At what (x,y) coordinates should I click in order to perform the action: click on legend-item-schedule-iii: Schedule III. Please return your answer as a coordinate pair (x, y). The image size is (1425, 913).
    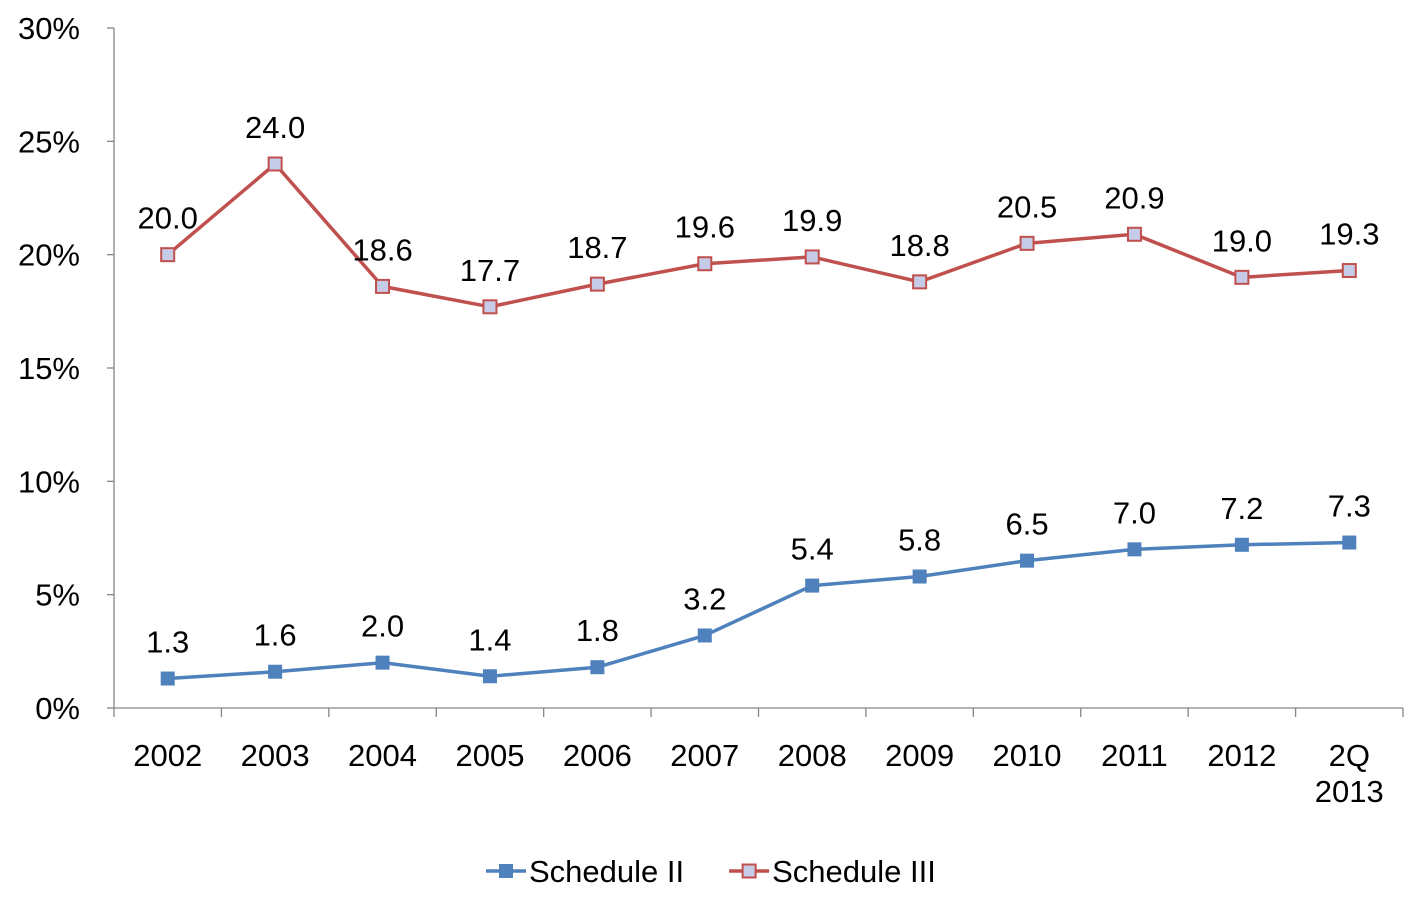
    Looking at the image, I should click on (832, 871).